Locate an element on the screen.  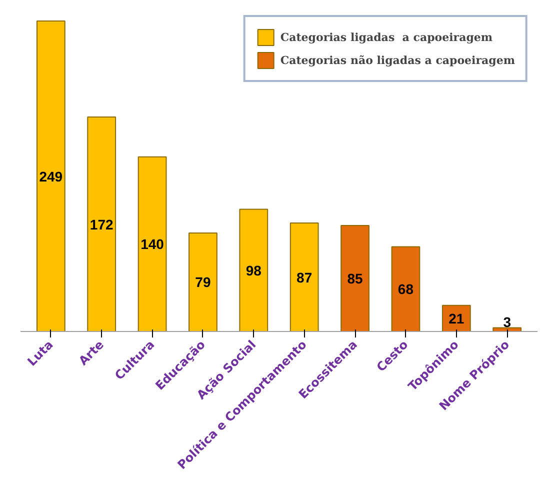
data-label: 79 is located at coordinates (203, 282).